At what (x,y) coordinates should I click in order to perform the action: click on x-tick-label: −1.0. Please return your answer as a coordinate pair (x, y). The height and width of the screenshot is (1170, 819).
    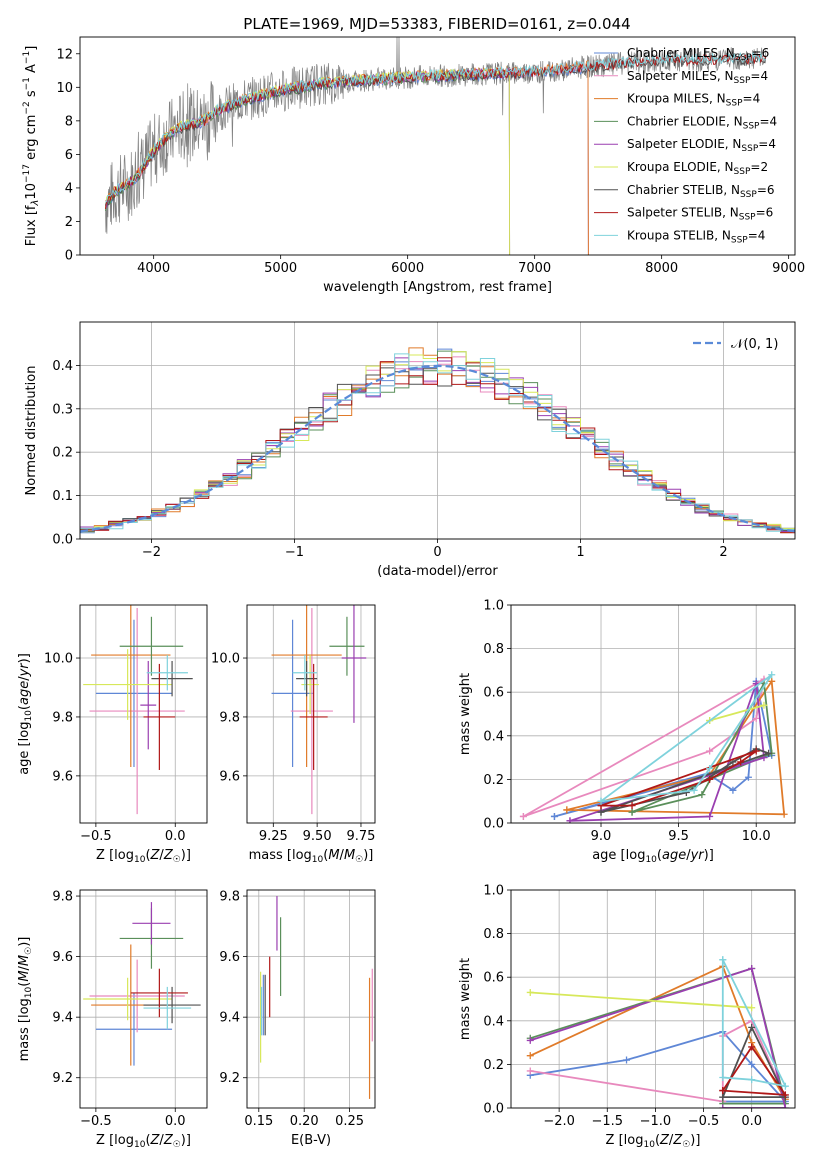
    Looking at the image, I should click on (656, 1121).